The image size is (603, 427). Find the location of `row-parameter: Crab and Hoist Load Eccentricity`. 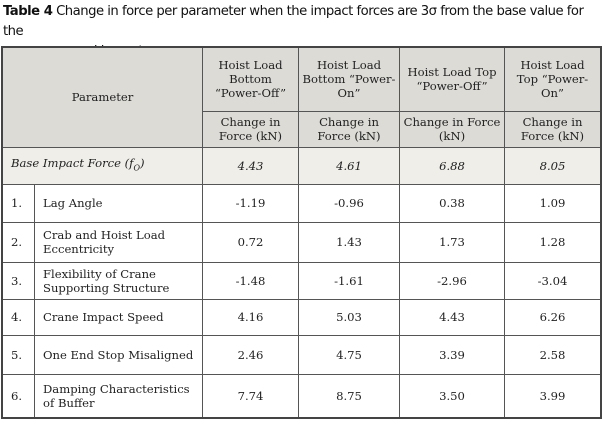

row-parameter: Crab and Hoist Load Eccentricity is located at coordinates (118, 242).